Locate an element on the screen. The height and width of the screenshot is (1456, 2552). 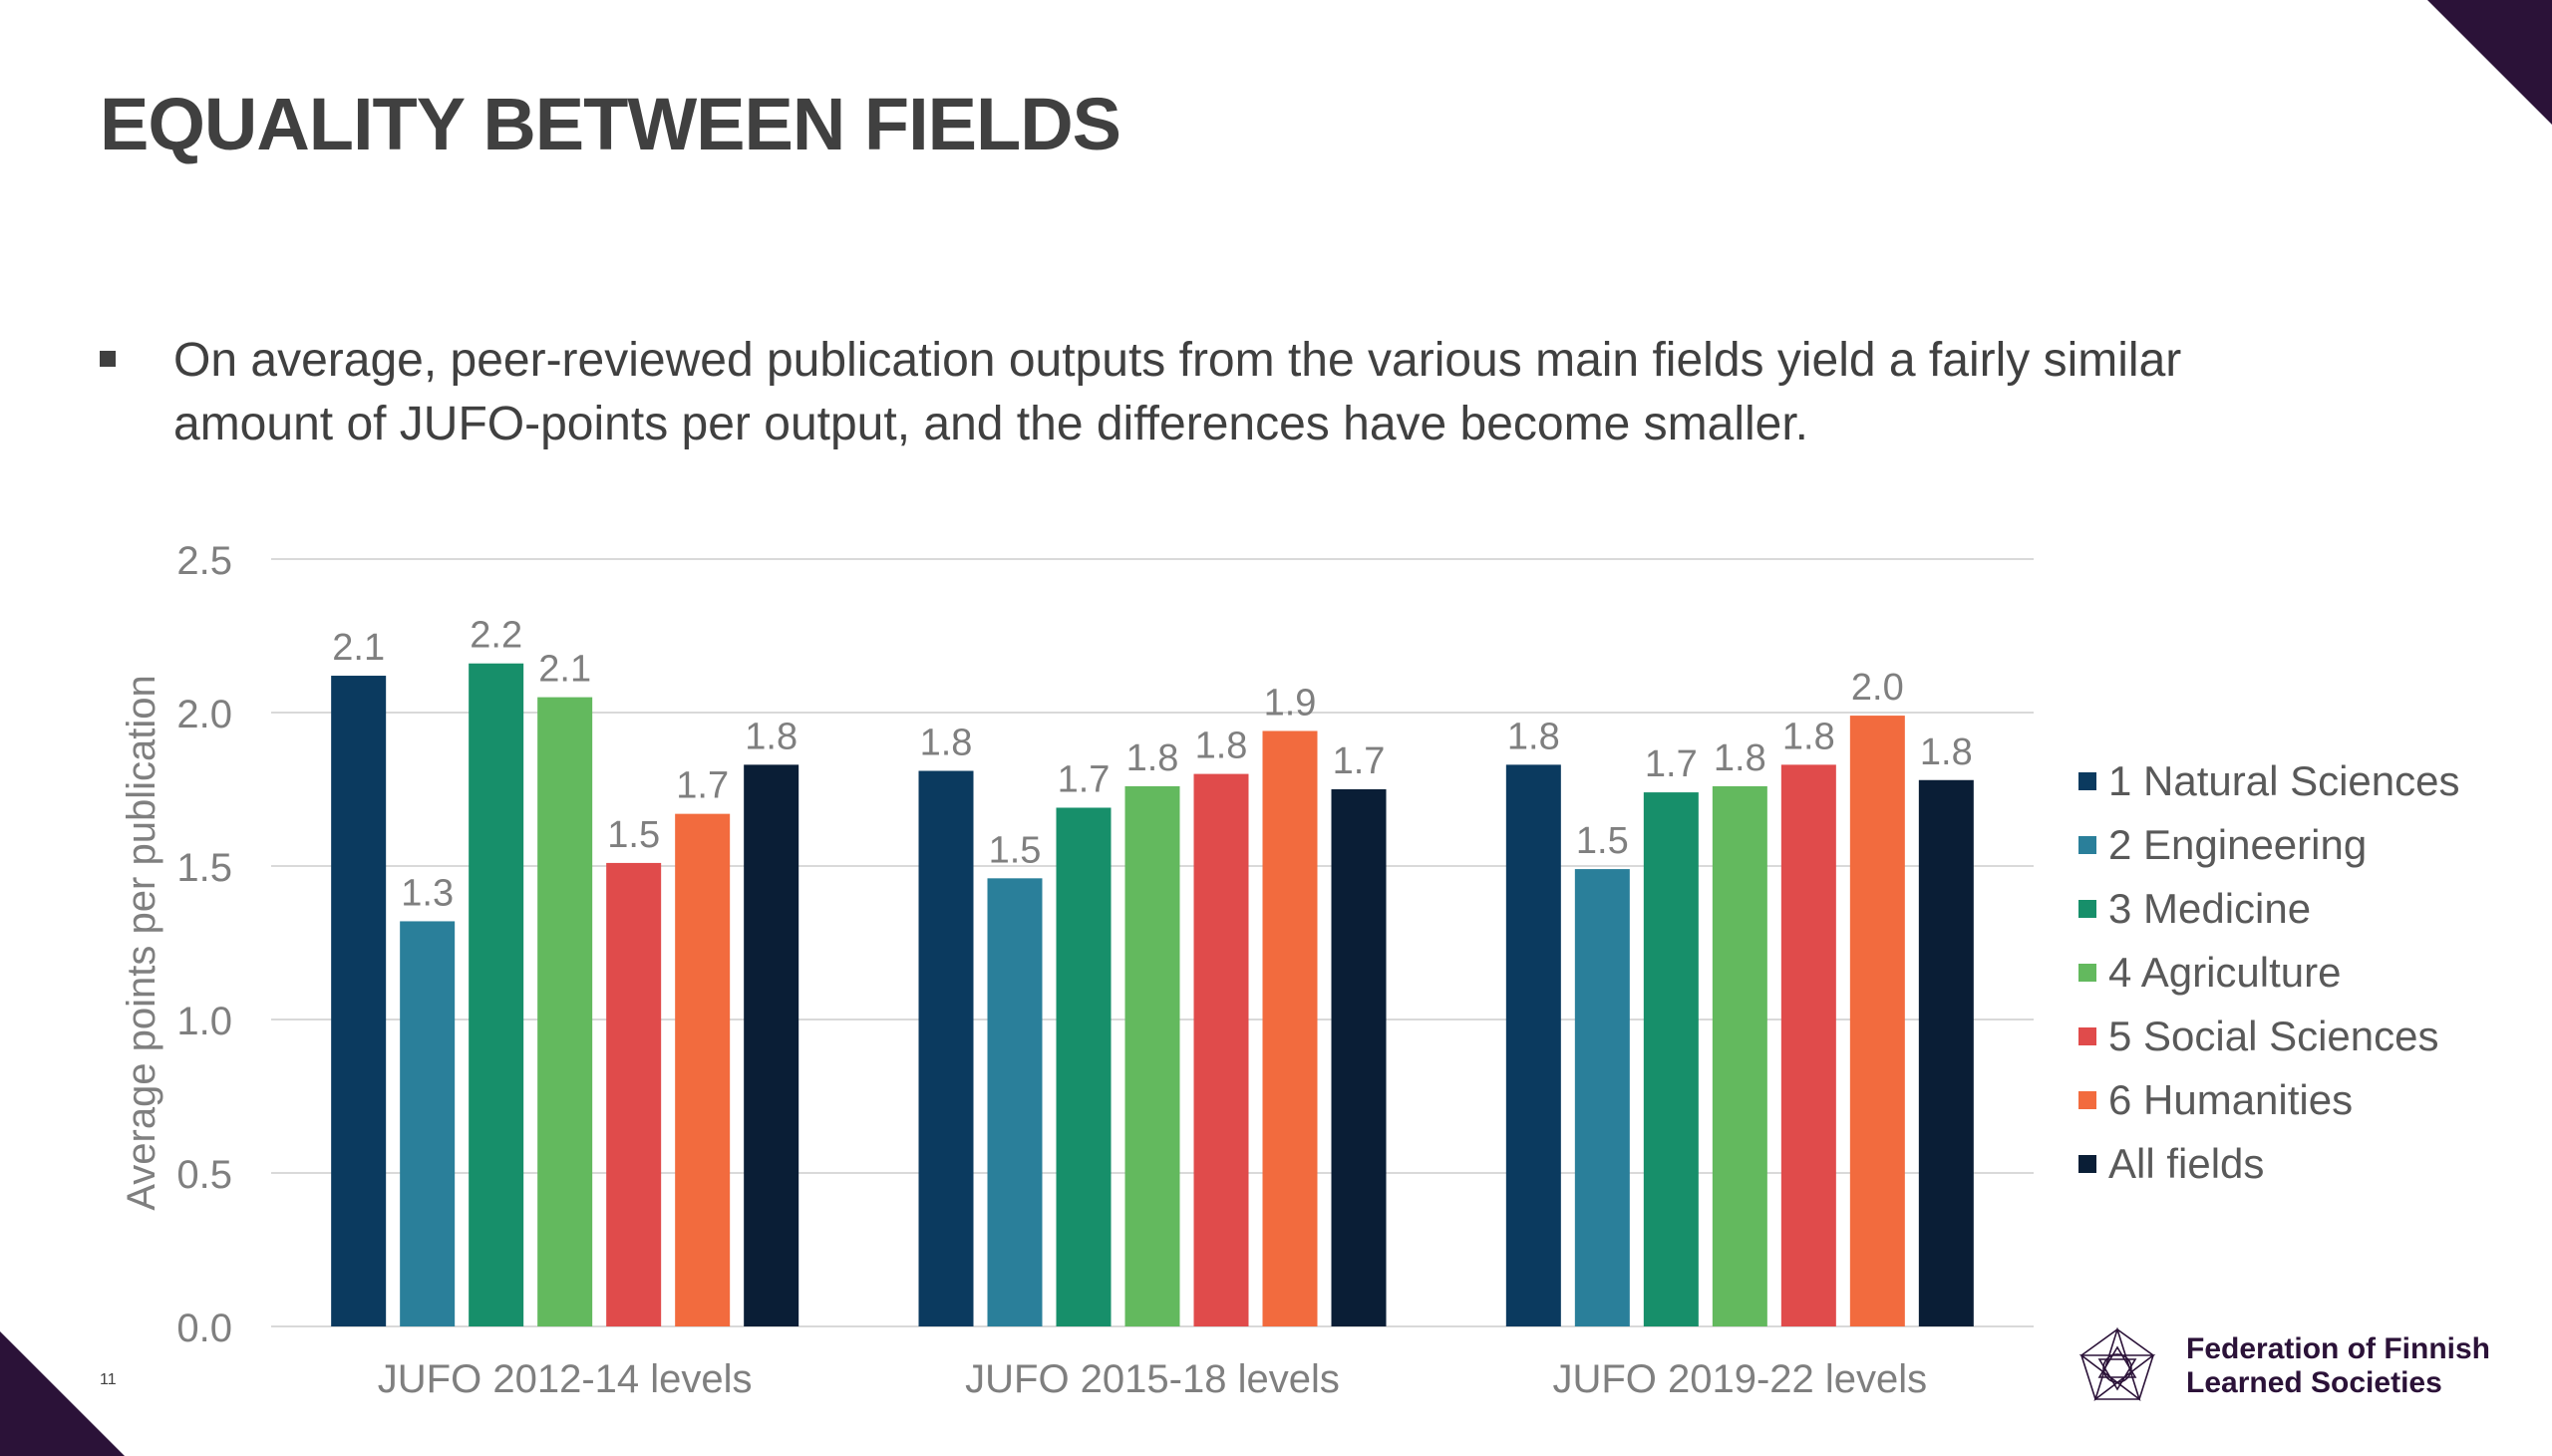
data-label: 1.3 is located at coordinates (427, 893).